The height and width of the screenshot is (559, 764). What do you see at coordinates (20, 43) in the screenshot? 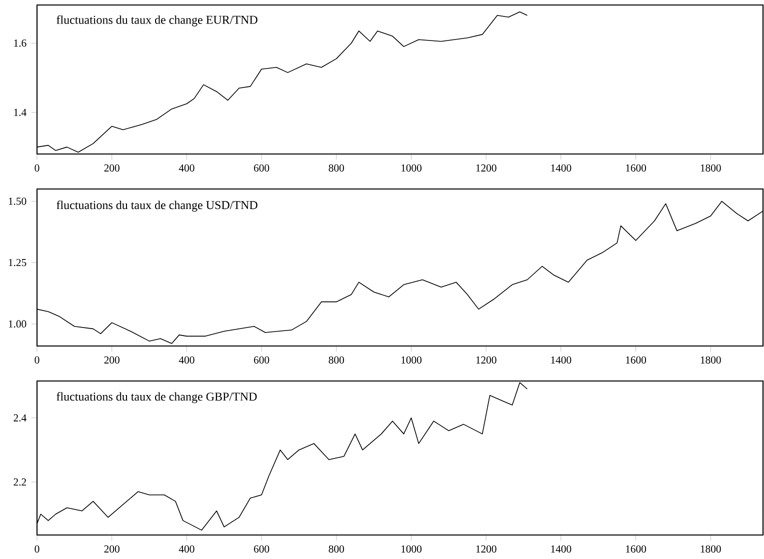
I see `y-tick-label: 1.6` at bounding box center [20, 43].